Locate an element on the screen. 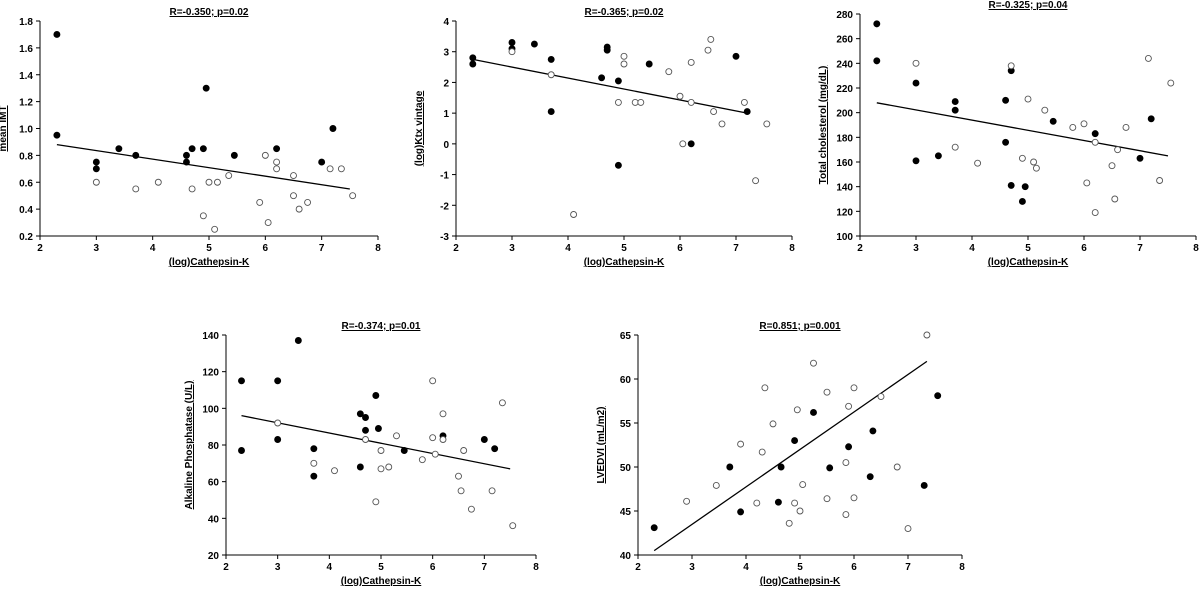 This screenshot has width=1200, height=590. y-tick-label: 20 is located at coordinates (214, 556).